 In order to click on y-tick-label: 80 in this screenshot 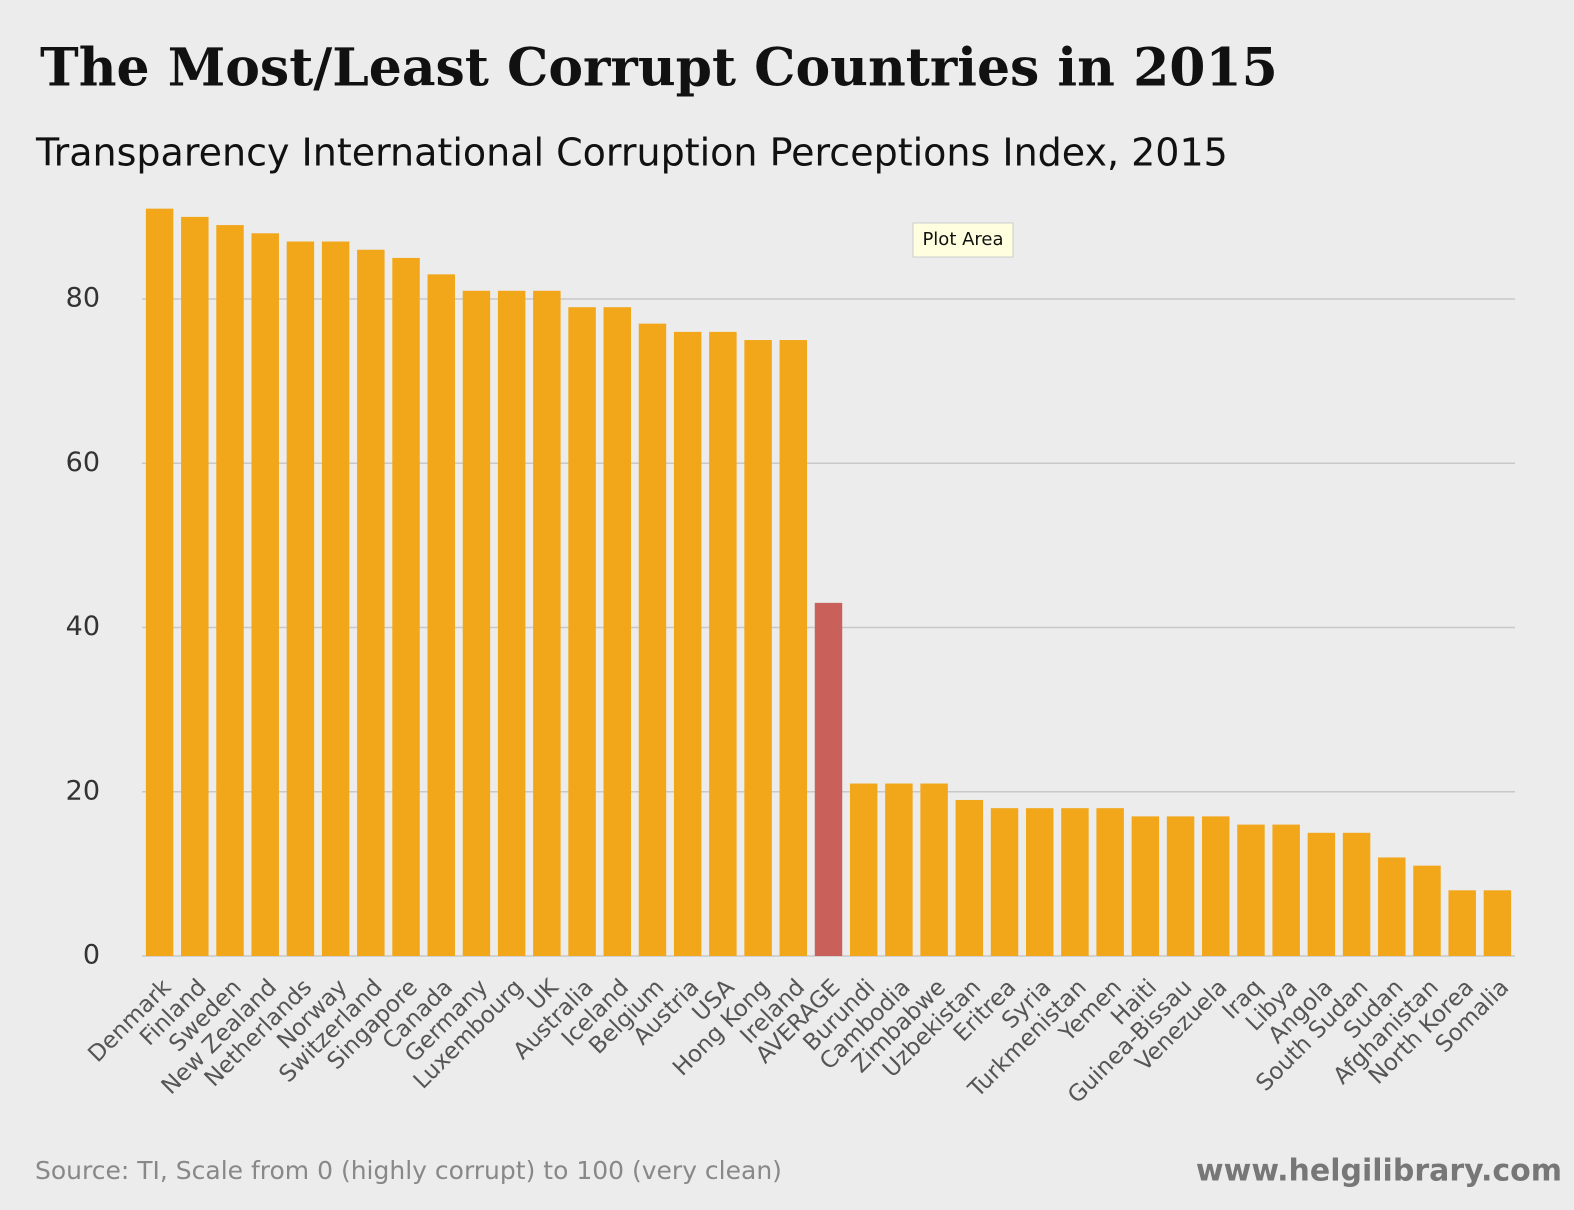, I will do `click(83, 298)`.